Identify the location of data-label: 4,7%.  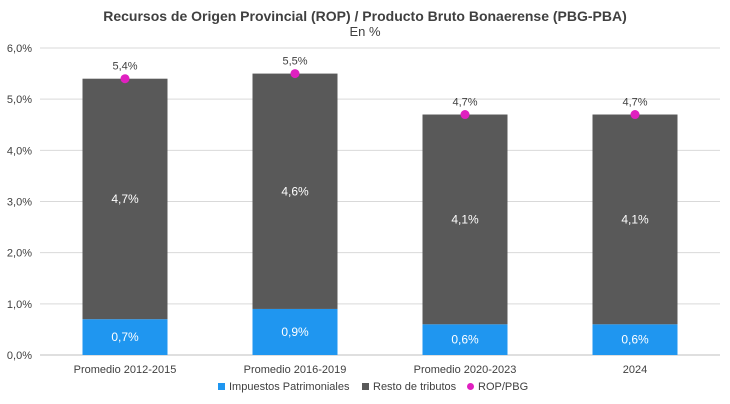
(125, 199).